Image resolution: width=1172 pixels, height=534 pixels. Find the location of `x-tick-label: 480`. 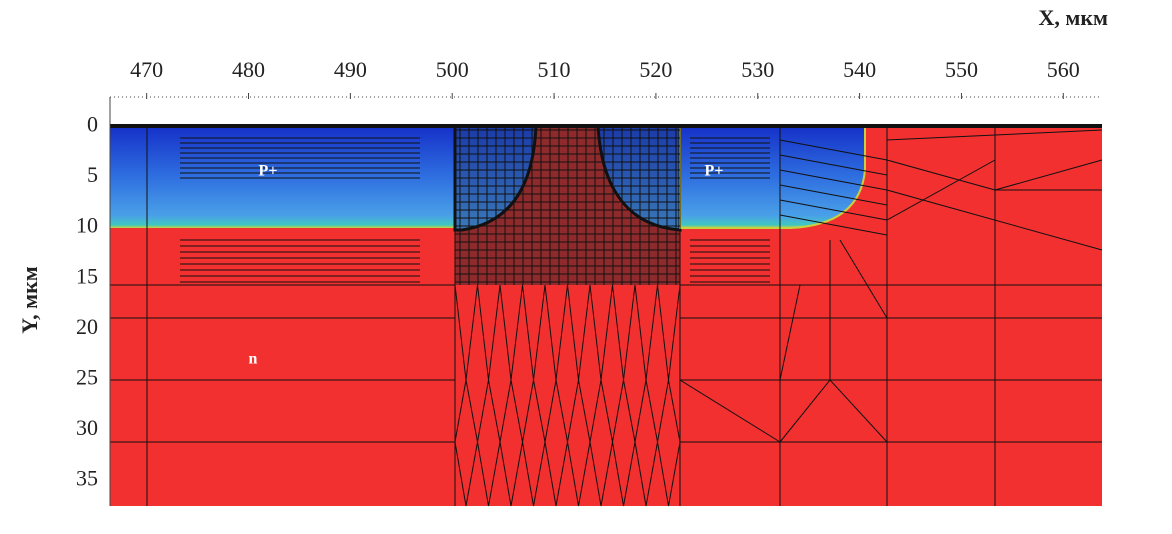

x-tick-label: 480 is located at coordinates (248, 69).